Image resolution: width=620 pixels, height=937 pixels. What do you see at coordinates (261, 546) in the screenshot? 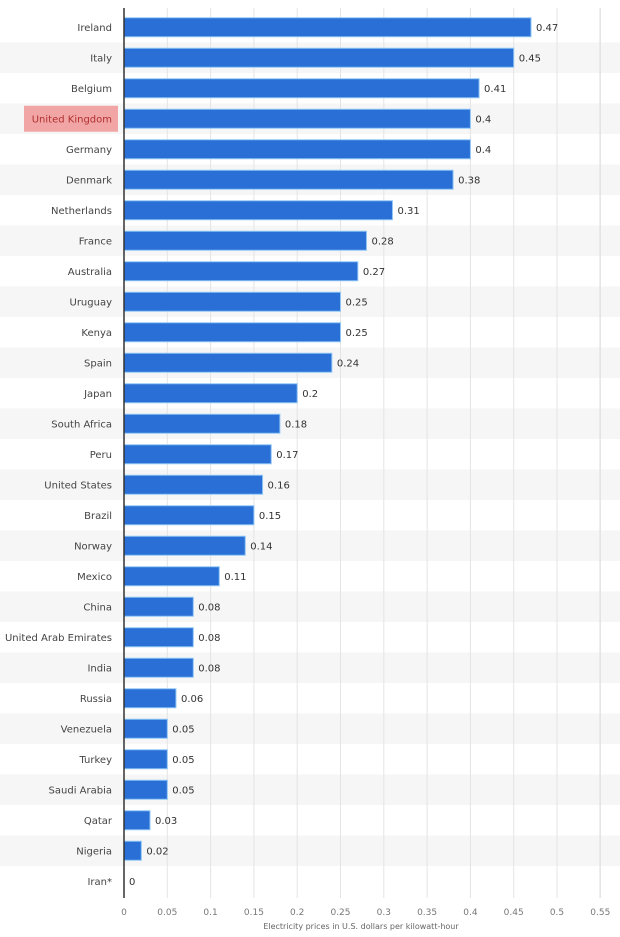
I see `value-label: 0.14` at bounding box center [261, 546].